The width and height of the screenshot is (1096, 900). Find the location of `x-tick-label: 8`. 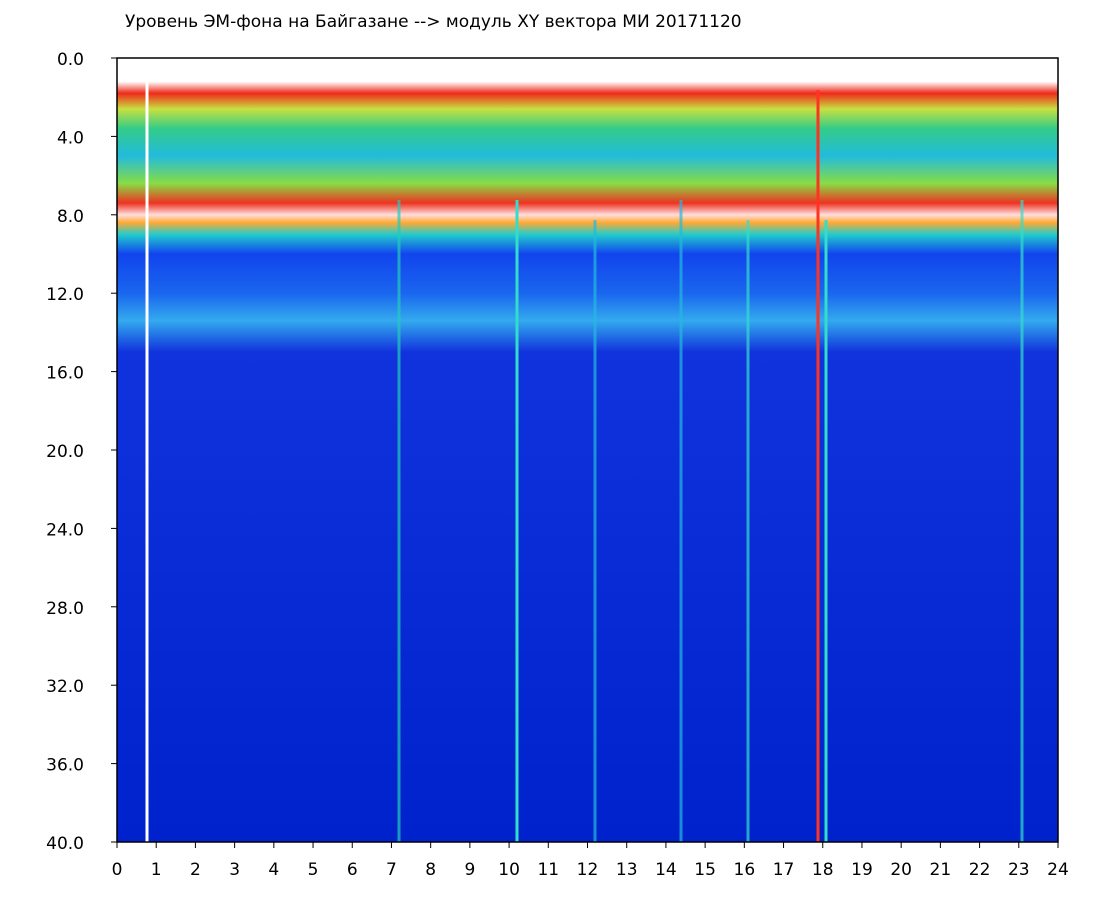

x-tick-label: 8 is located at coordinates (430, 870).